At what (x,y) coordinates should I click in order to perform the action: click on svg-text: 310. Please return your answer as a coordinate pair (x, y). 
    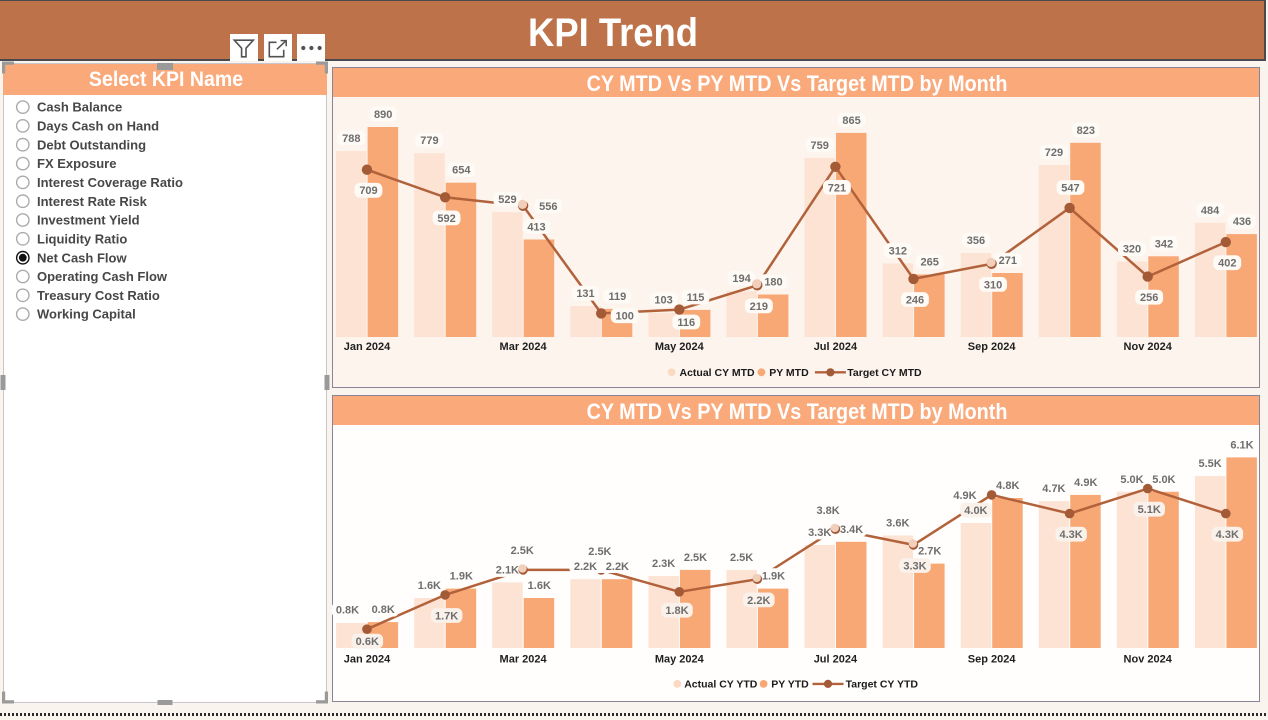
    Looking at the image, I should click on (993, 285).